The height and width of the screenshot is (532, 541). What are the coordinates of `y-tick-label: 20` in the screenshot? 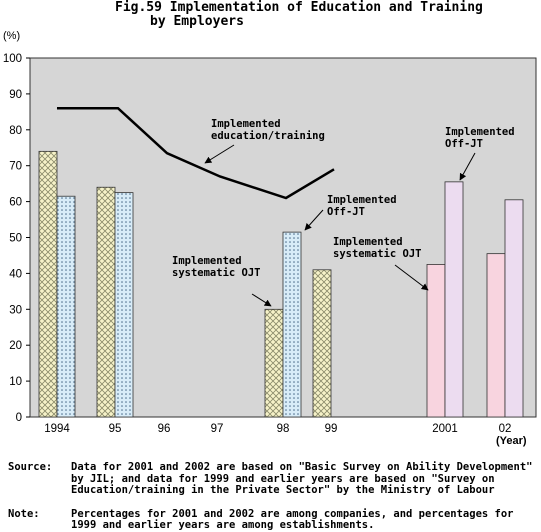 It's located at (15, 346).